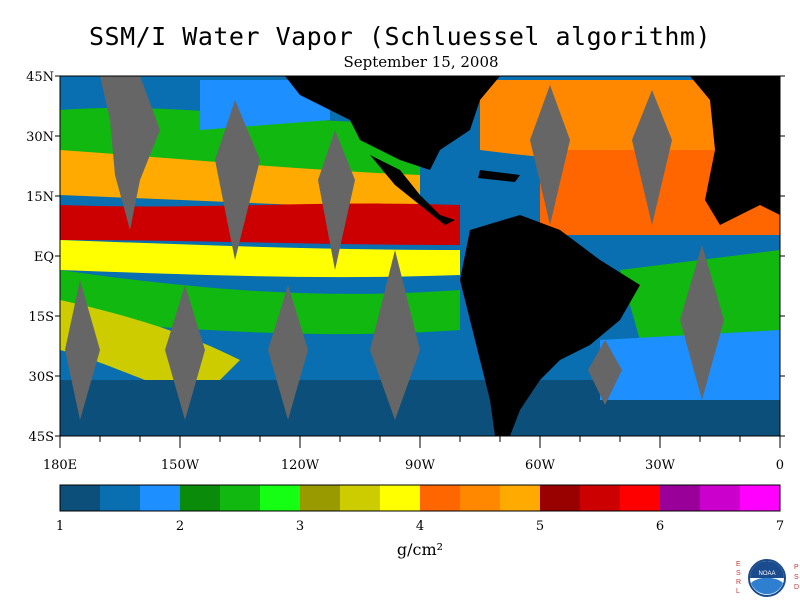 This screenshot has width=800, height=600. I want to click on noaa-emblem-sky, so click(767, 569).